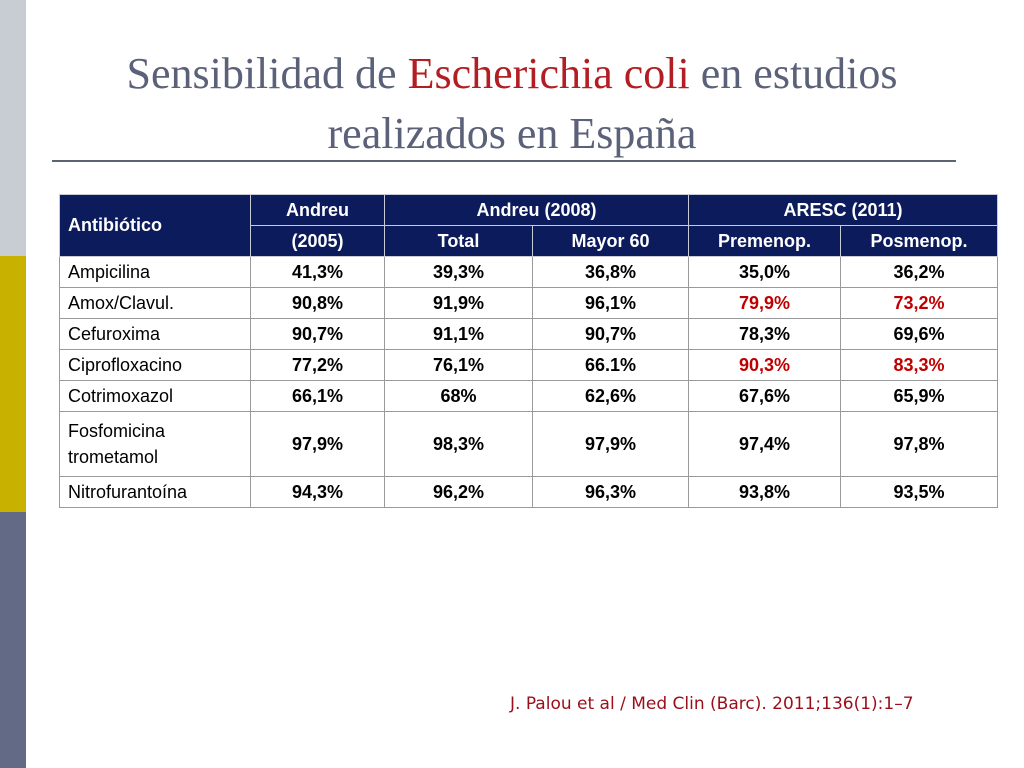 Image resolution: width=1024 pixels, height=768 pixels. Describe the element at coordinates (458, 334) in the screenshot. I see `cell-value: 91,1%` at that location.